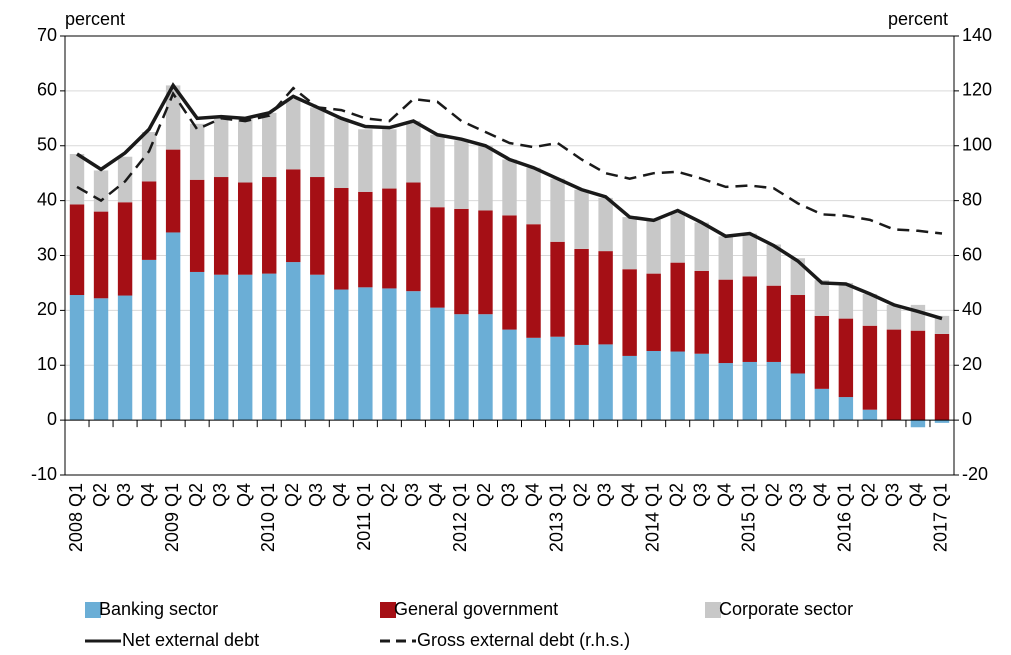 The width and height of the screenshot is (1011, 655). What do you see at coordinates (190, 640) in the screenshot?
I see `legend-label: Net external debt` at bounding box center [190, 640].